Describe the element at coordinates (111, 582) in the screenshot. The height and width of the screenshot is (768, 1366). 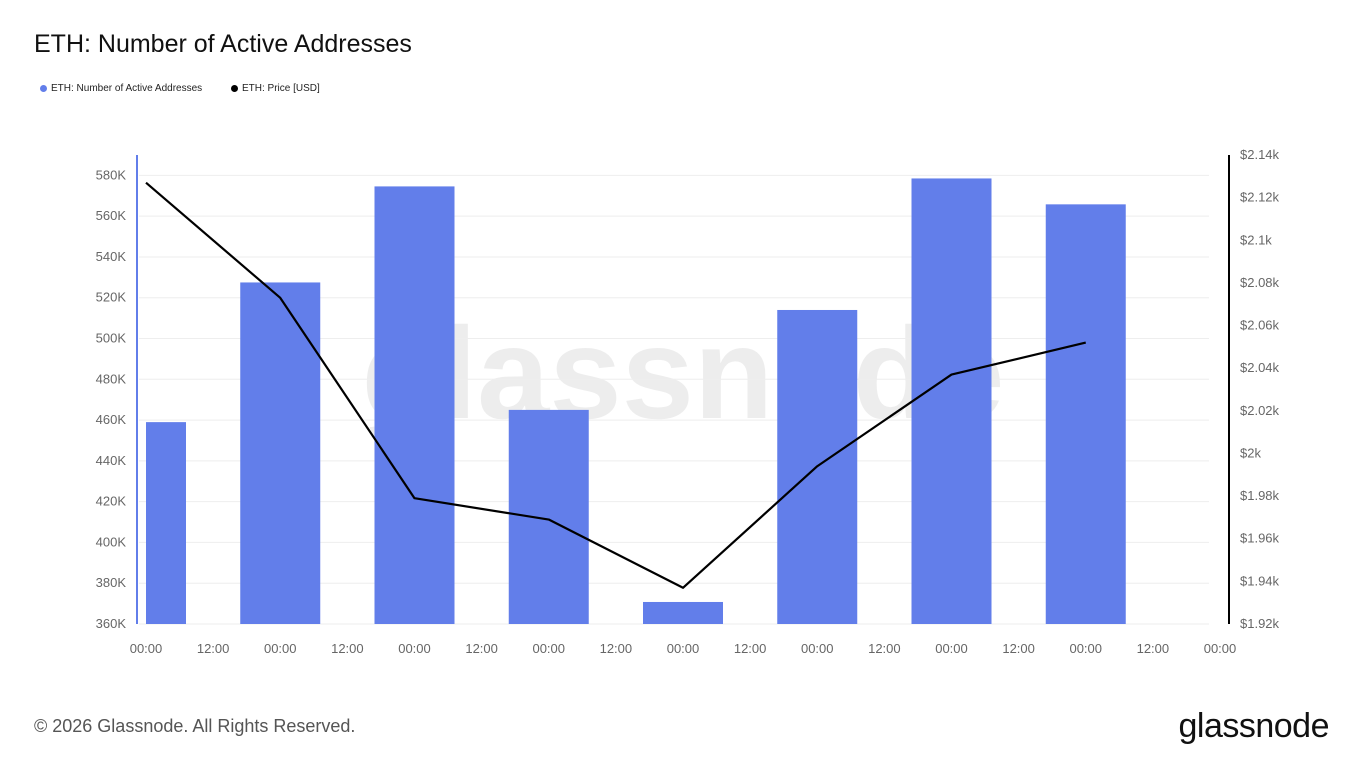
I see `left-axis-tick-label: 380K` at that location.